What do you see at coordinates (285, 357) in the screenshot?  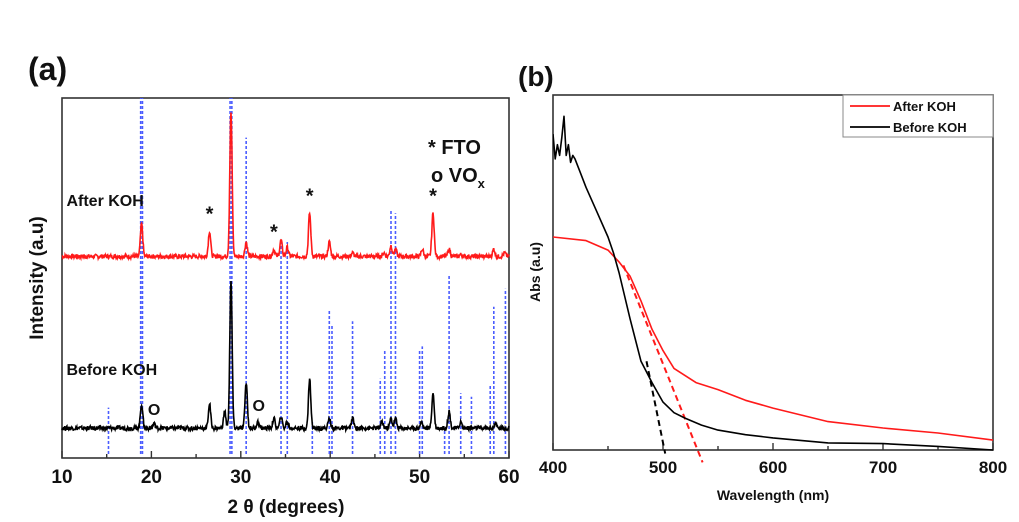 I see `before-koh-line` at bounding box center [285, 357].